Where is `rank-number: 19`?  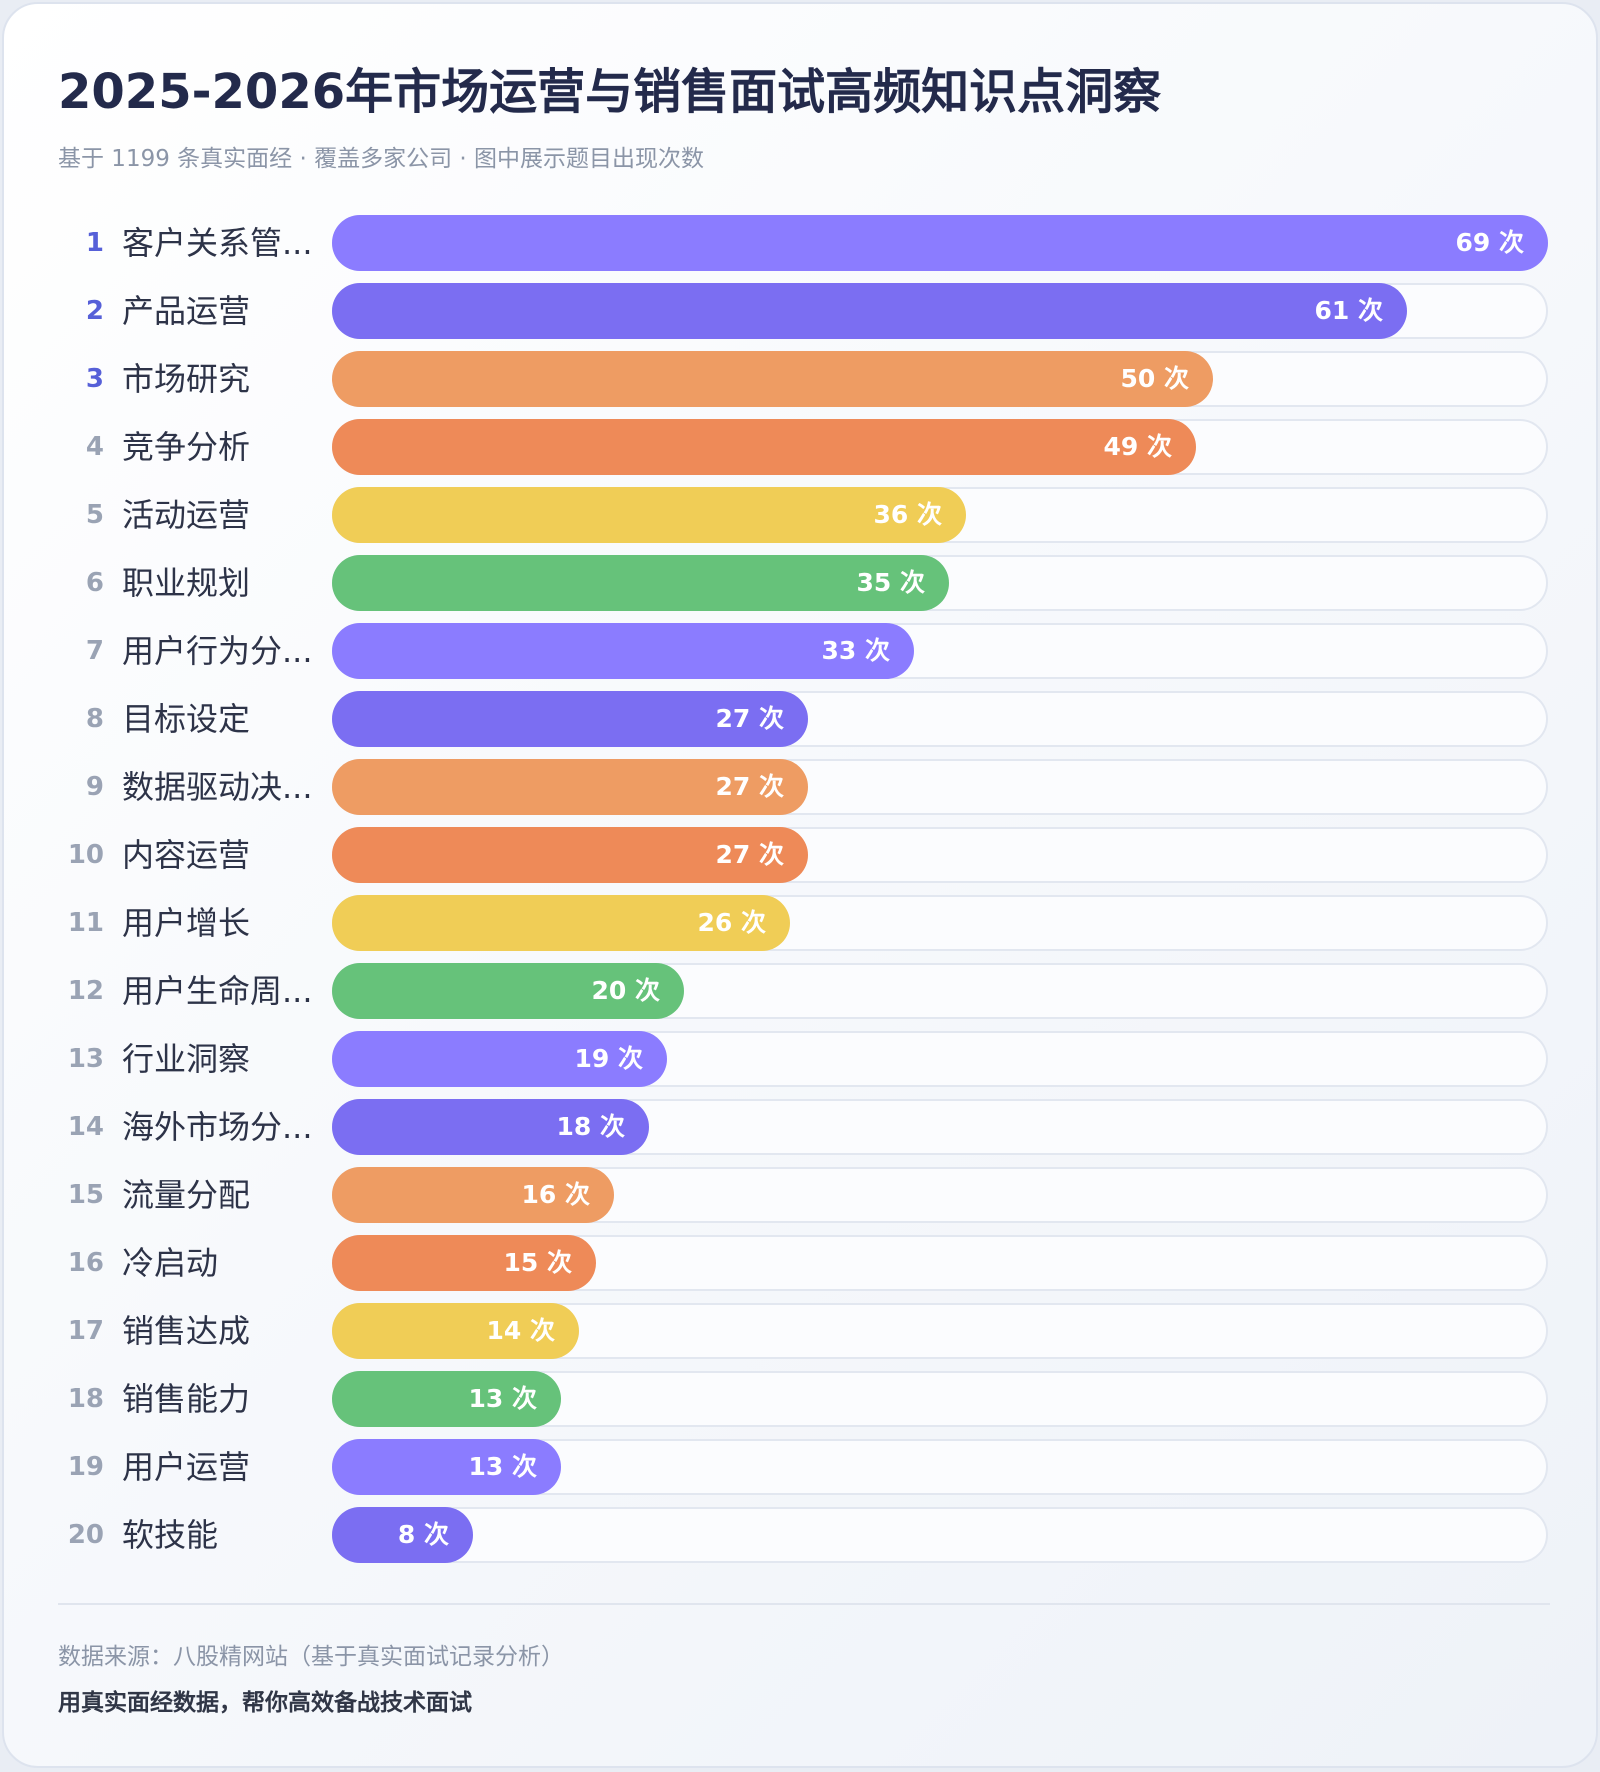 rank-number: 19 is located at coordinates (85, 1467).